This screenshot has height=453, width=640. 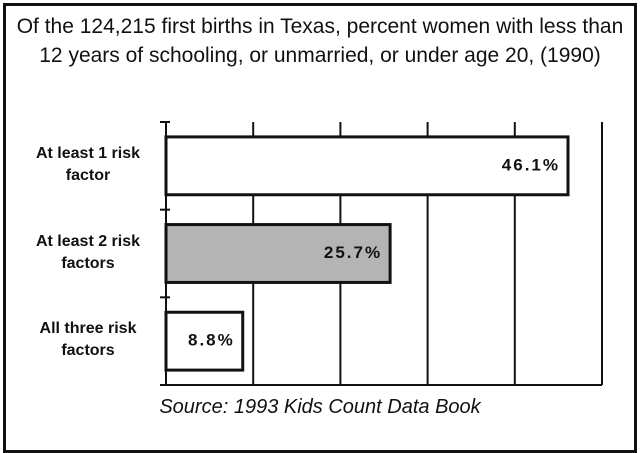 I want to click on category-label: All three risk factors, so click(x=88, y=340).